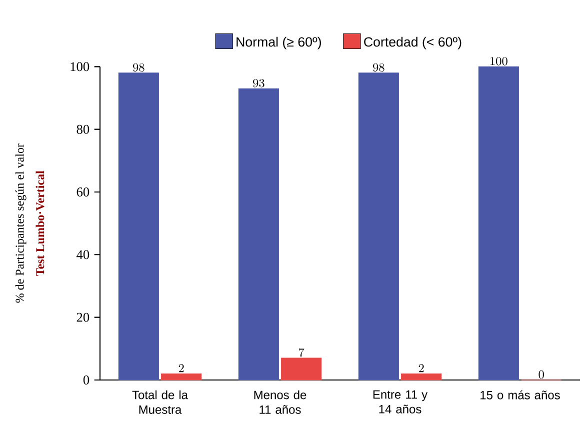 The width and height of the screenshot is (582, 427). What do you see at coordinates (20, 223) in the screenshot?
I see `y-axis-title: % de Participantes según el valor` at bounding box center [20, 223].